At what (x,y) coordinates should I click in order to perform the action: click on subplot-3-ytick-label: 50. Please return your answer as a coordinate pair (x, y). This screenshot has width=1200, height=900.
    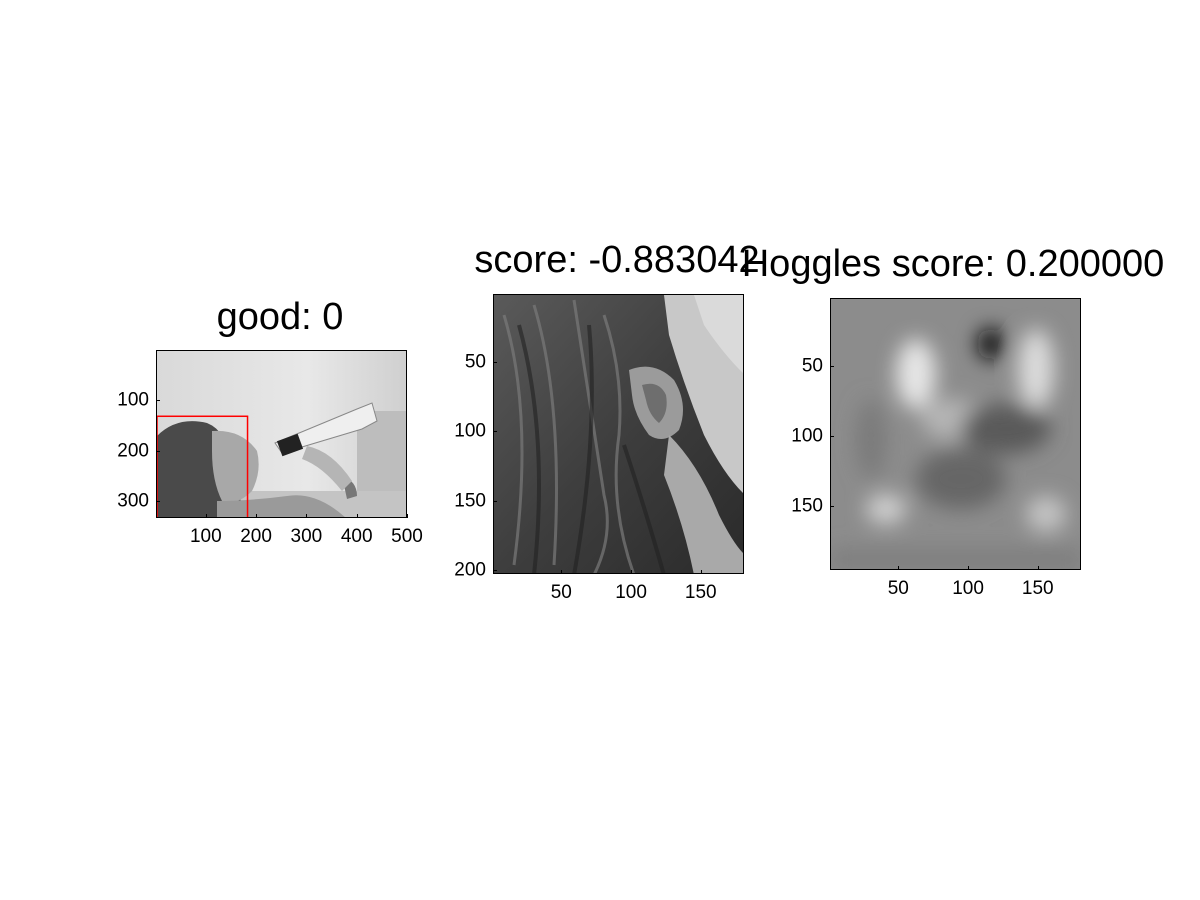
    Looking at the image, I should click on (812, 366).